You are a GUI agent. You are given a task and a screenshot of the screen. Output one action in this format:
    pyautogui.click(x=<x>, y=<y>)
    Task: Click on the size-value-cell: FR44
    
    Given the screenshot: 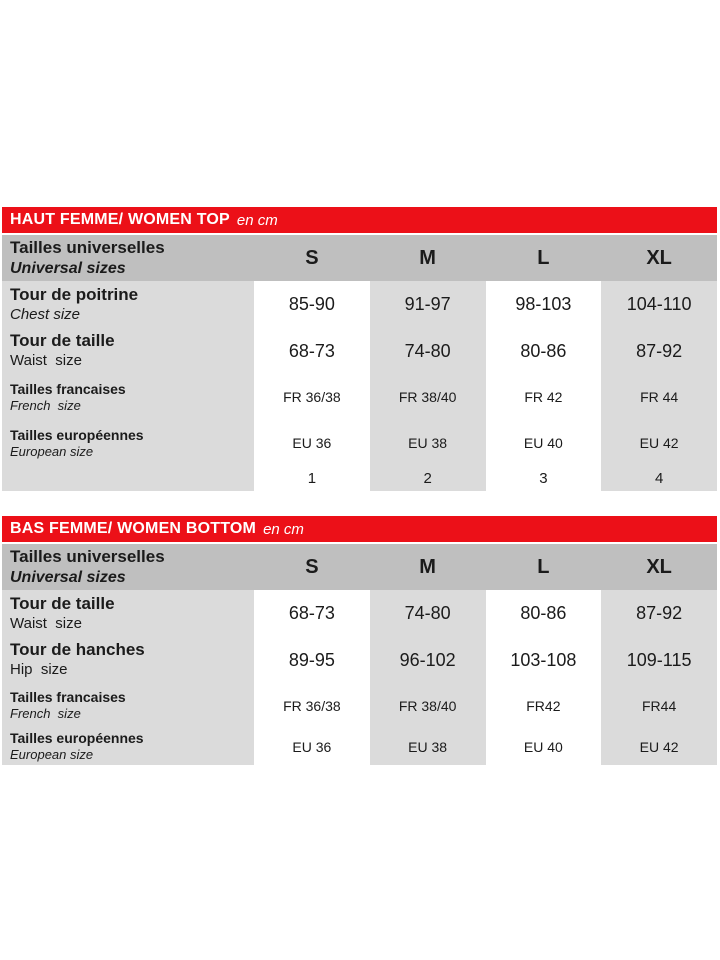 What is the action you would take?
    pyautogui.click(x=659, y=705)
    